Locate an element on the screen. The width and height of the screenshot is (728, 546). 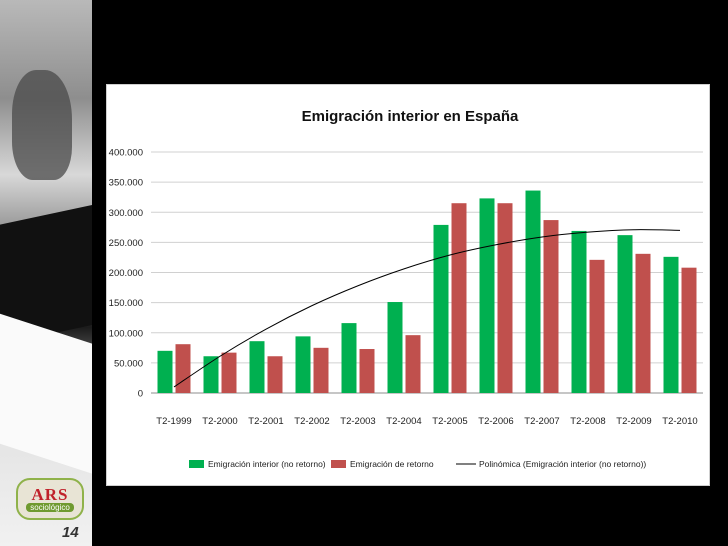
legend-label: Emigración interior (no retorno) is located at coordinates (267, 464).